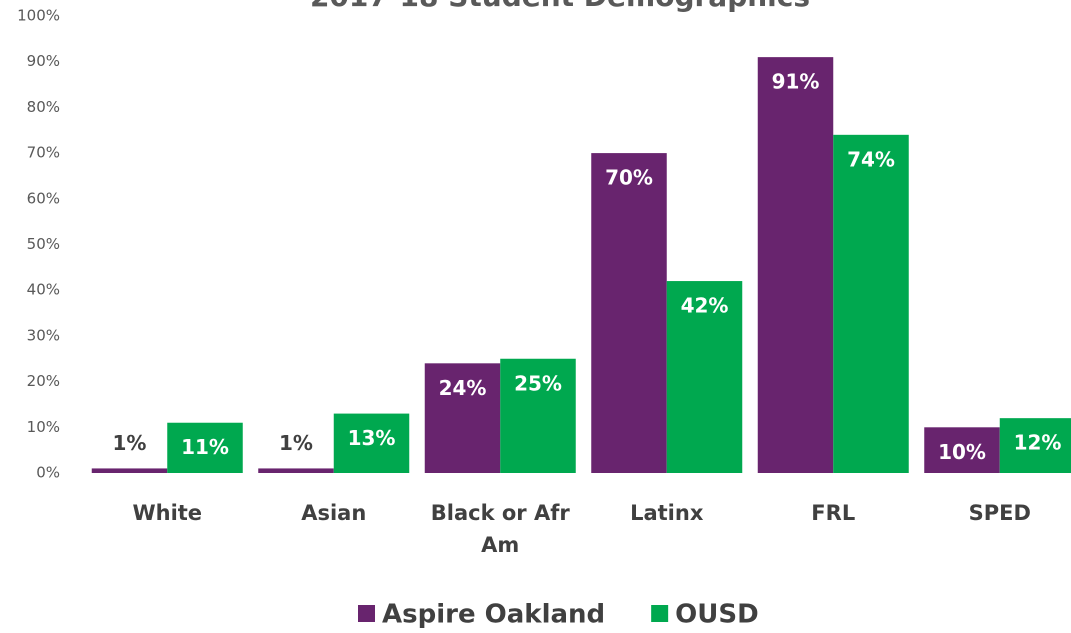  Describe the element at coordinates (38, 16) in the screenshot. I see `y-tick-label: 100%` at that location.